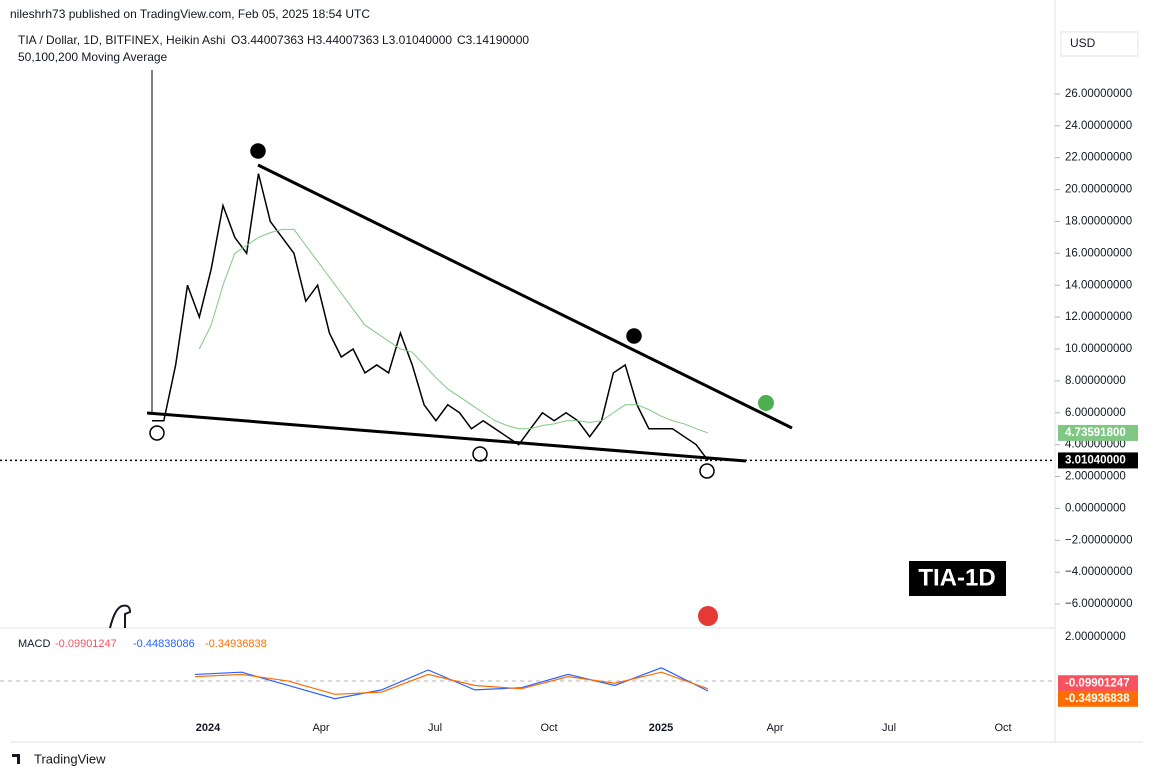 This screenshot has width=1153, height=782. Describe the element at coordinates (453, 331) in the screenshot. I see `moving-average` at that location.